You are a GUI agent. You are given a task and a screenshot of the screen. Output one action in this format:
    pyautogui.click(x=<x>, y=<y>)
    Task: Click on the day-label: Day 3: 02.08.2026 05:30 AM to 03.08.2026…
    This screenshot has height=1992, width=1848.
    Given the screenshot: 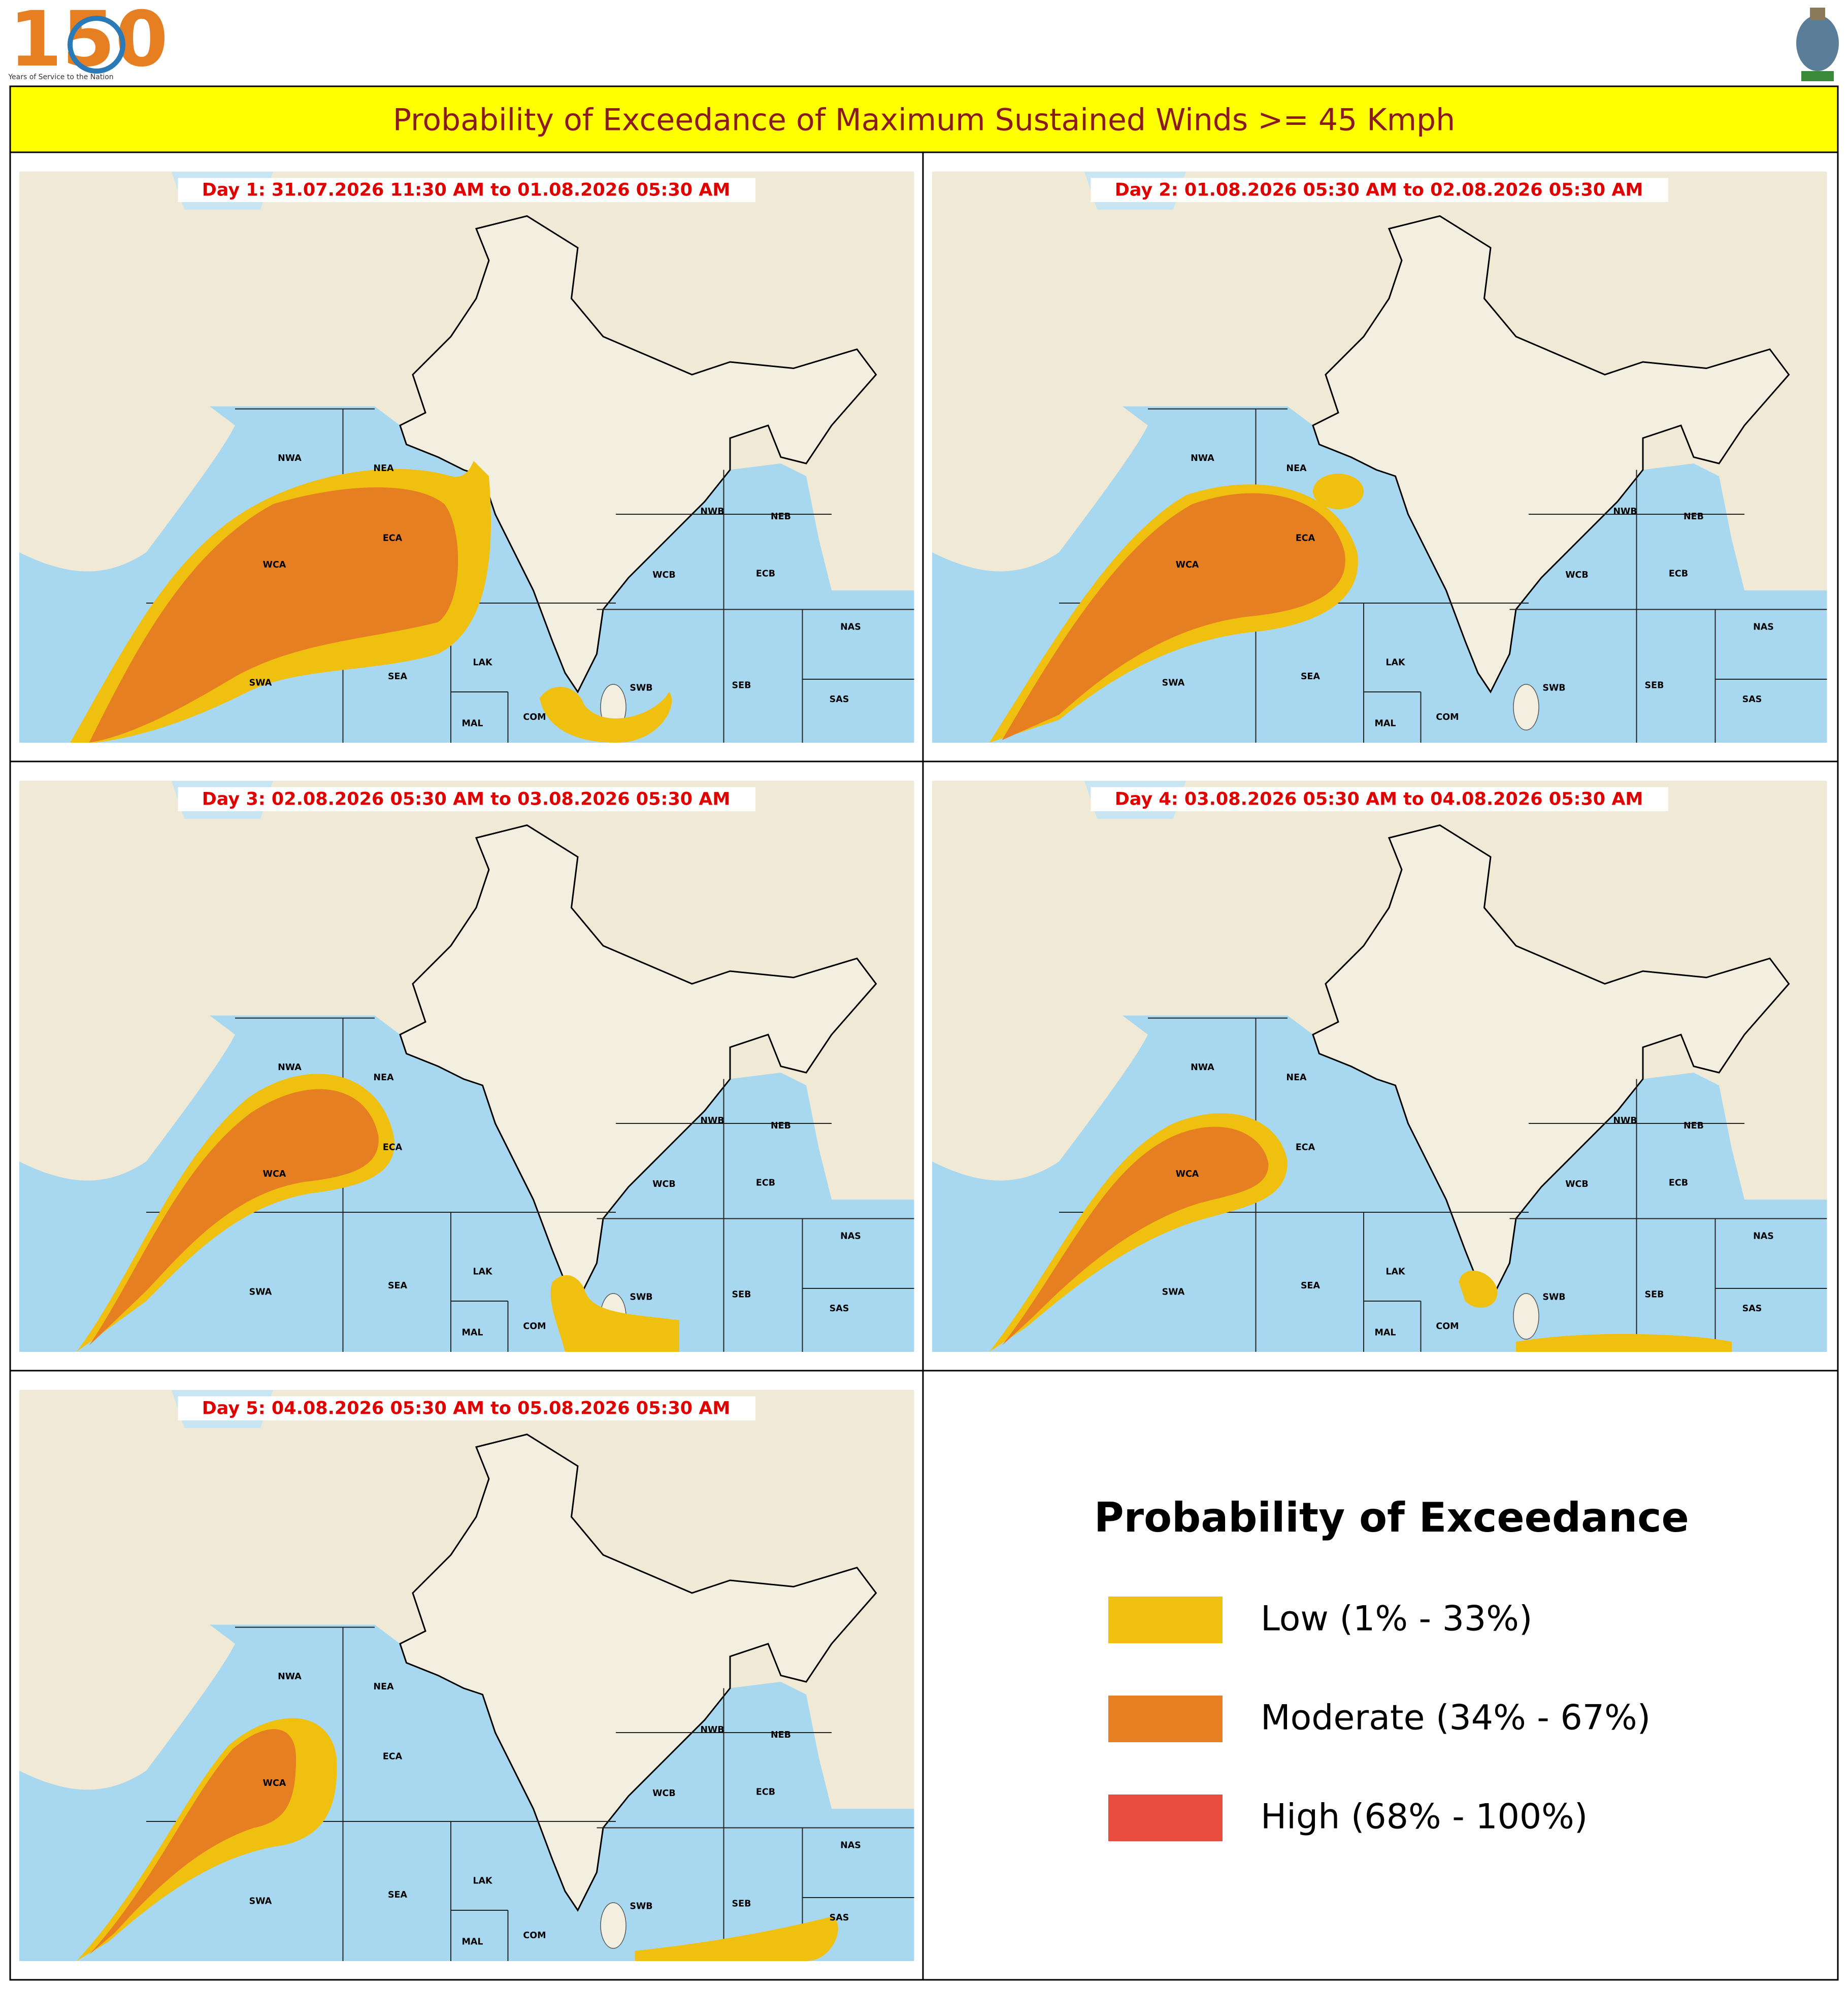 What is the action you would take?
    pyautogui.click(x=466, y=799)
    